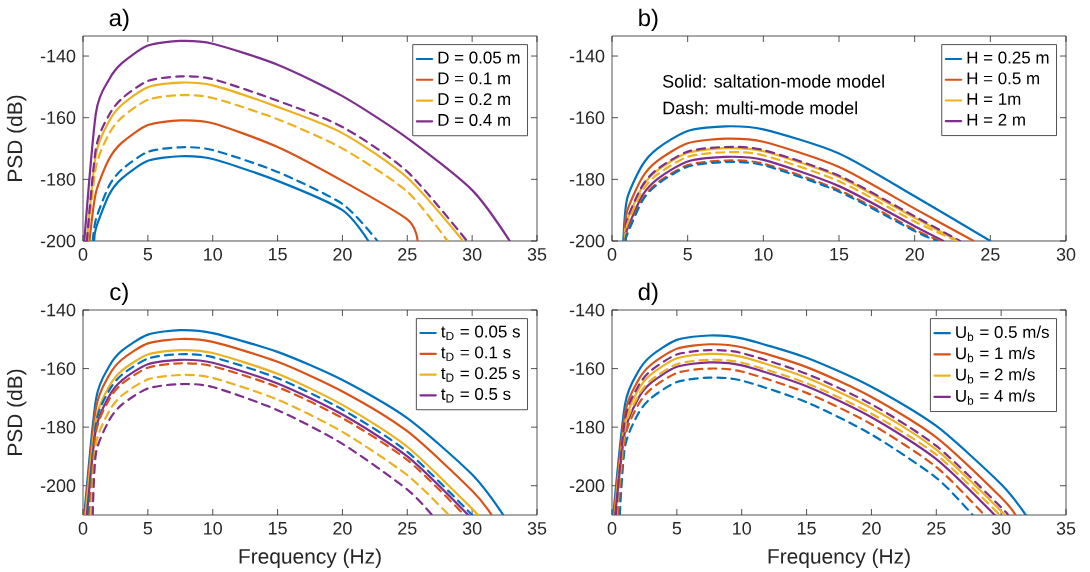  What do you see at coordinates (119, 293) in the screenshot?
I see `chart-title: c)` at bounding box center [119, 293].